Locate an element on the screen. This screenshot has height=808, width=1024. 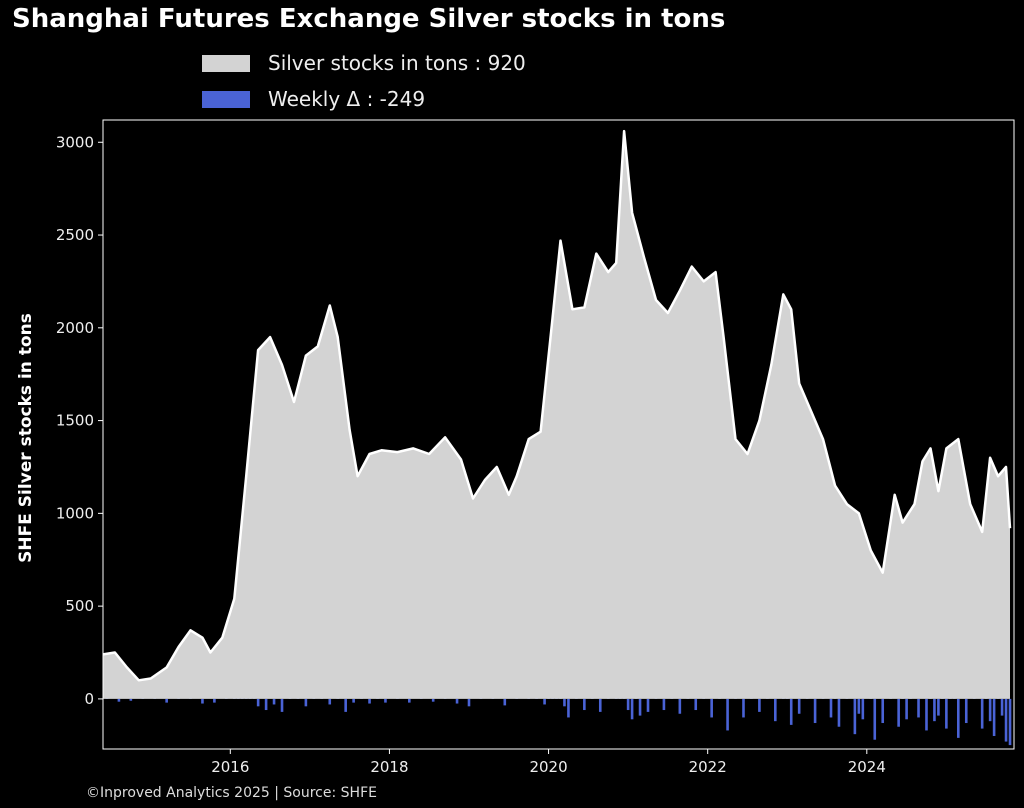
footer-credit: ©Inproved Analytics 2025 | Source: SHFE is located at coordinates (231, 793).